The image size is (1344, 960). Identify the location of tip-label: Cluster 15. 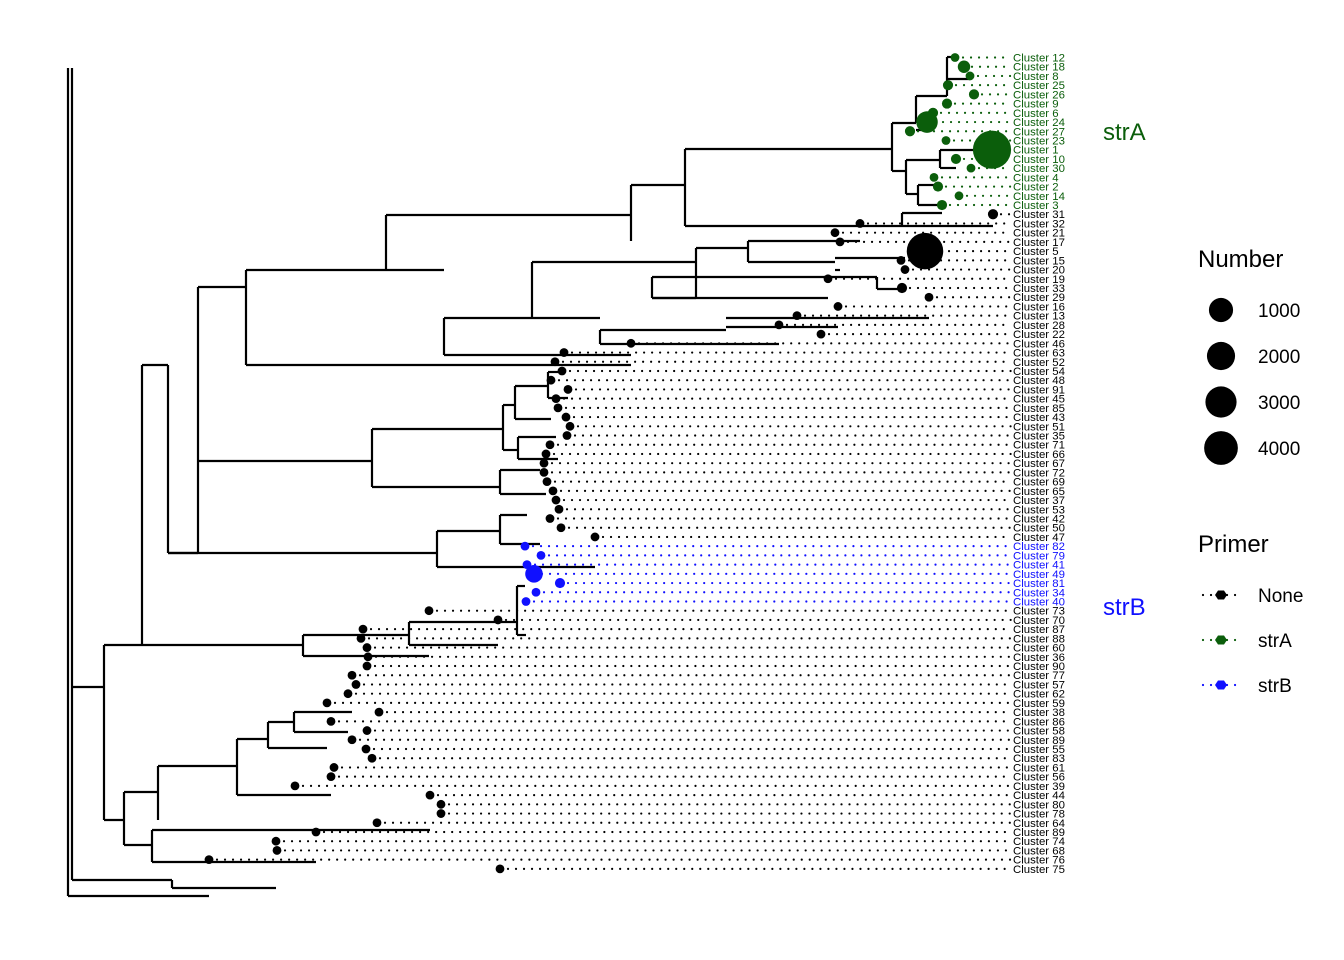
(1039, 261).